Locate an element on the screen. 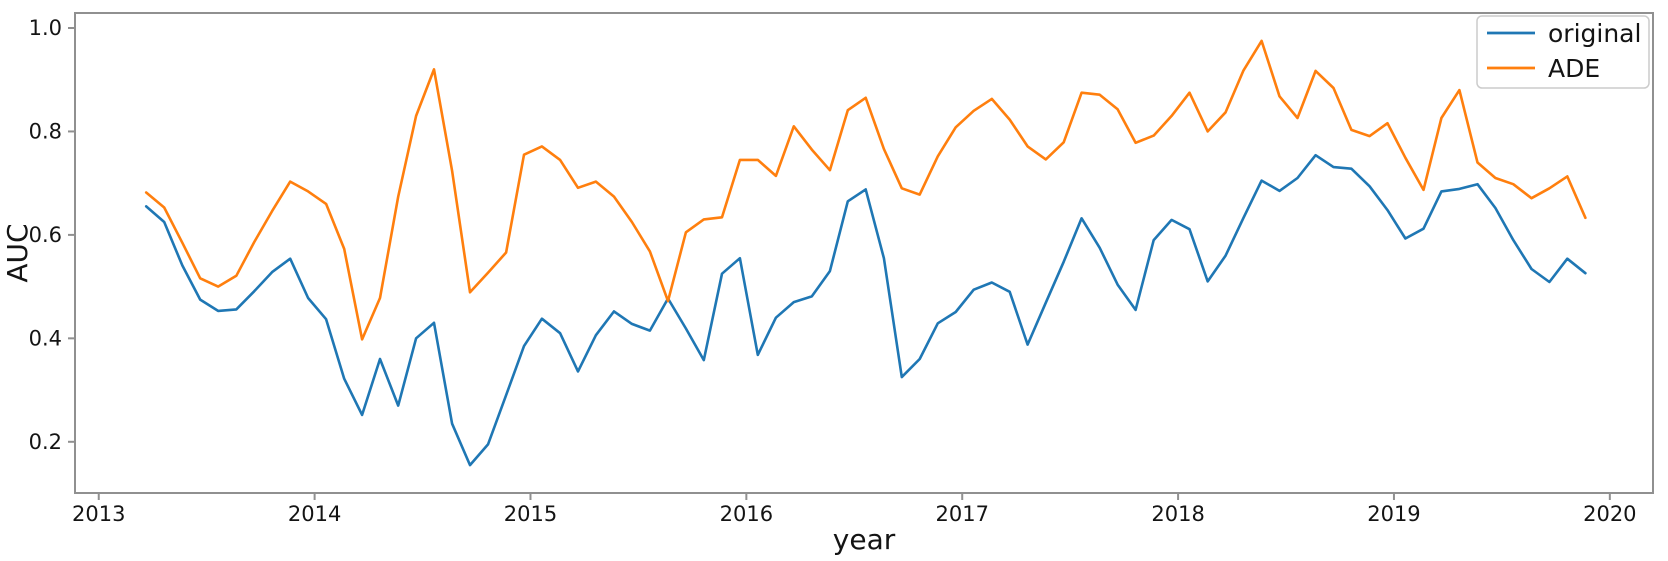  legend: original ADE is located at coordinates (1563, 52).